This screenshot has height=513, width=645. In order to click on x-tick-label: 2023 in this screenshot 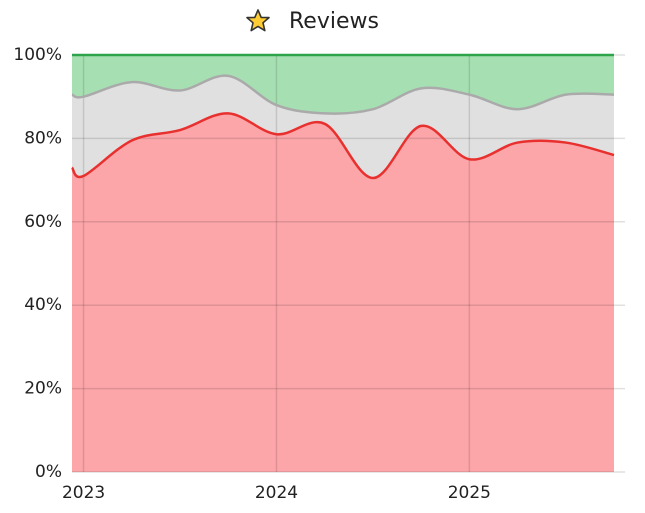, I will do `click(83, 493)`.